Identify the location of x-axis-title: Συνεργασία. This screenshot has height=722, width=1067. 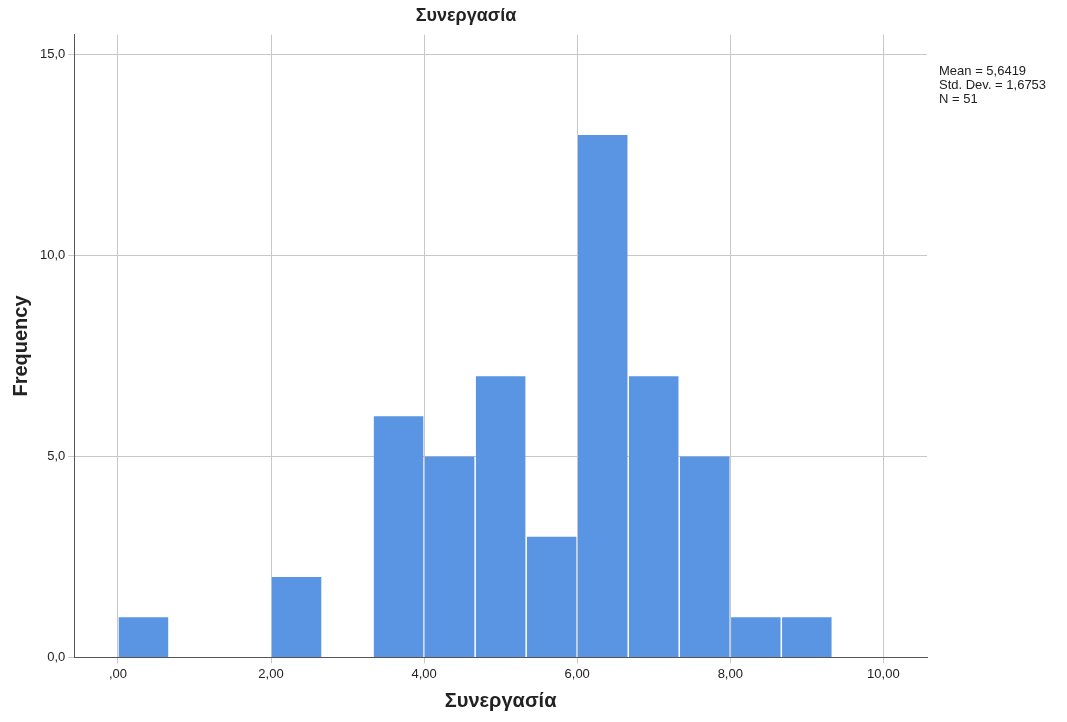
(501, 699).